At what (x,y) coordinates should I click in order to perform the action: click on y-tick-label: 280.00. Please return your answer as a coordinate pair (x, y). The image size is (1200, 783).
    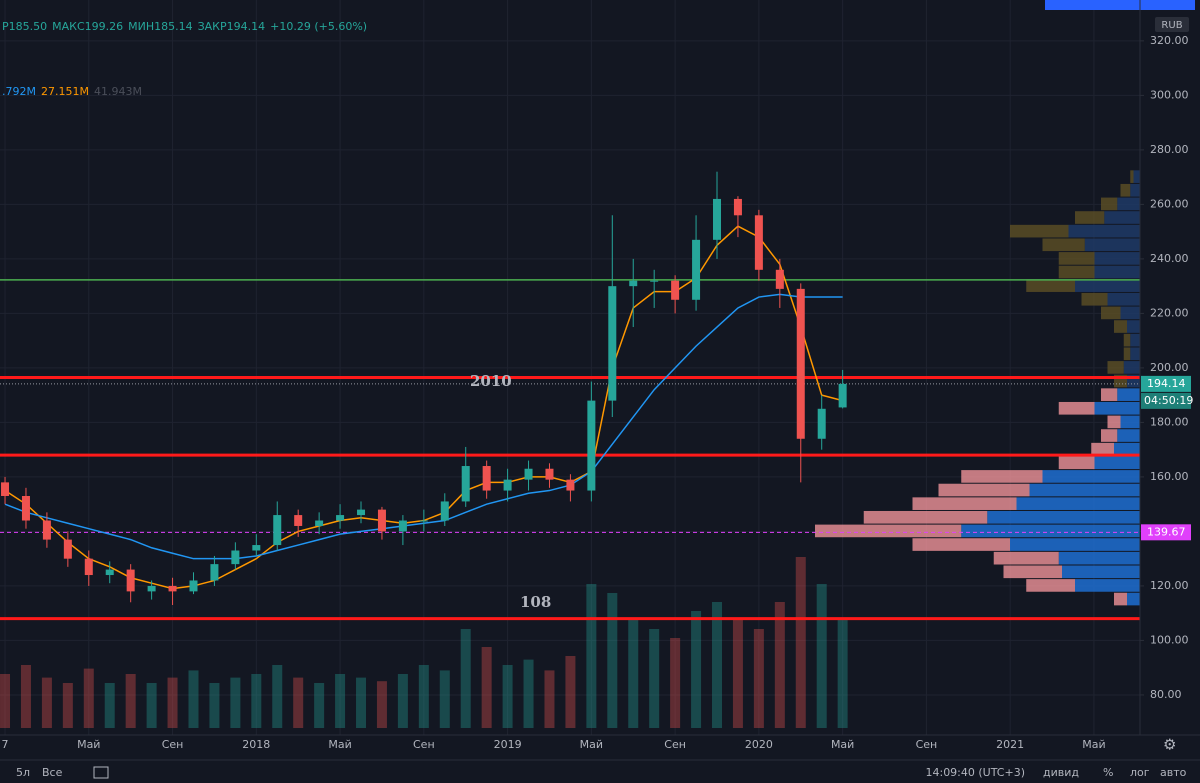
    Looking at the image, I should click on (1169, 149).